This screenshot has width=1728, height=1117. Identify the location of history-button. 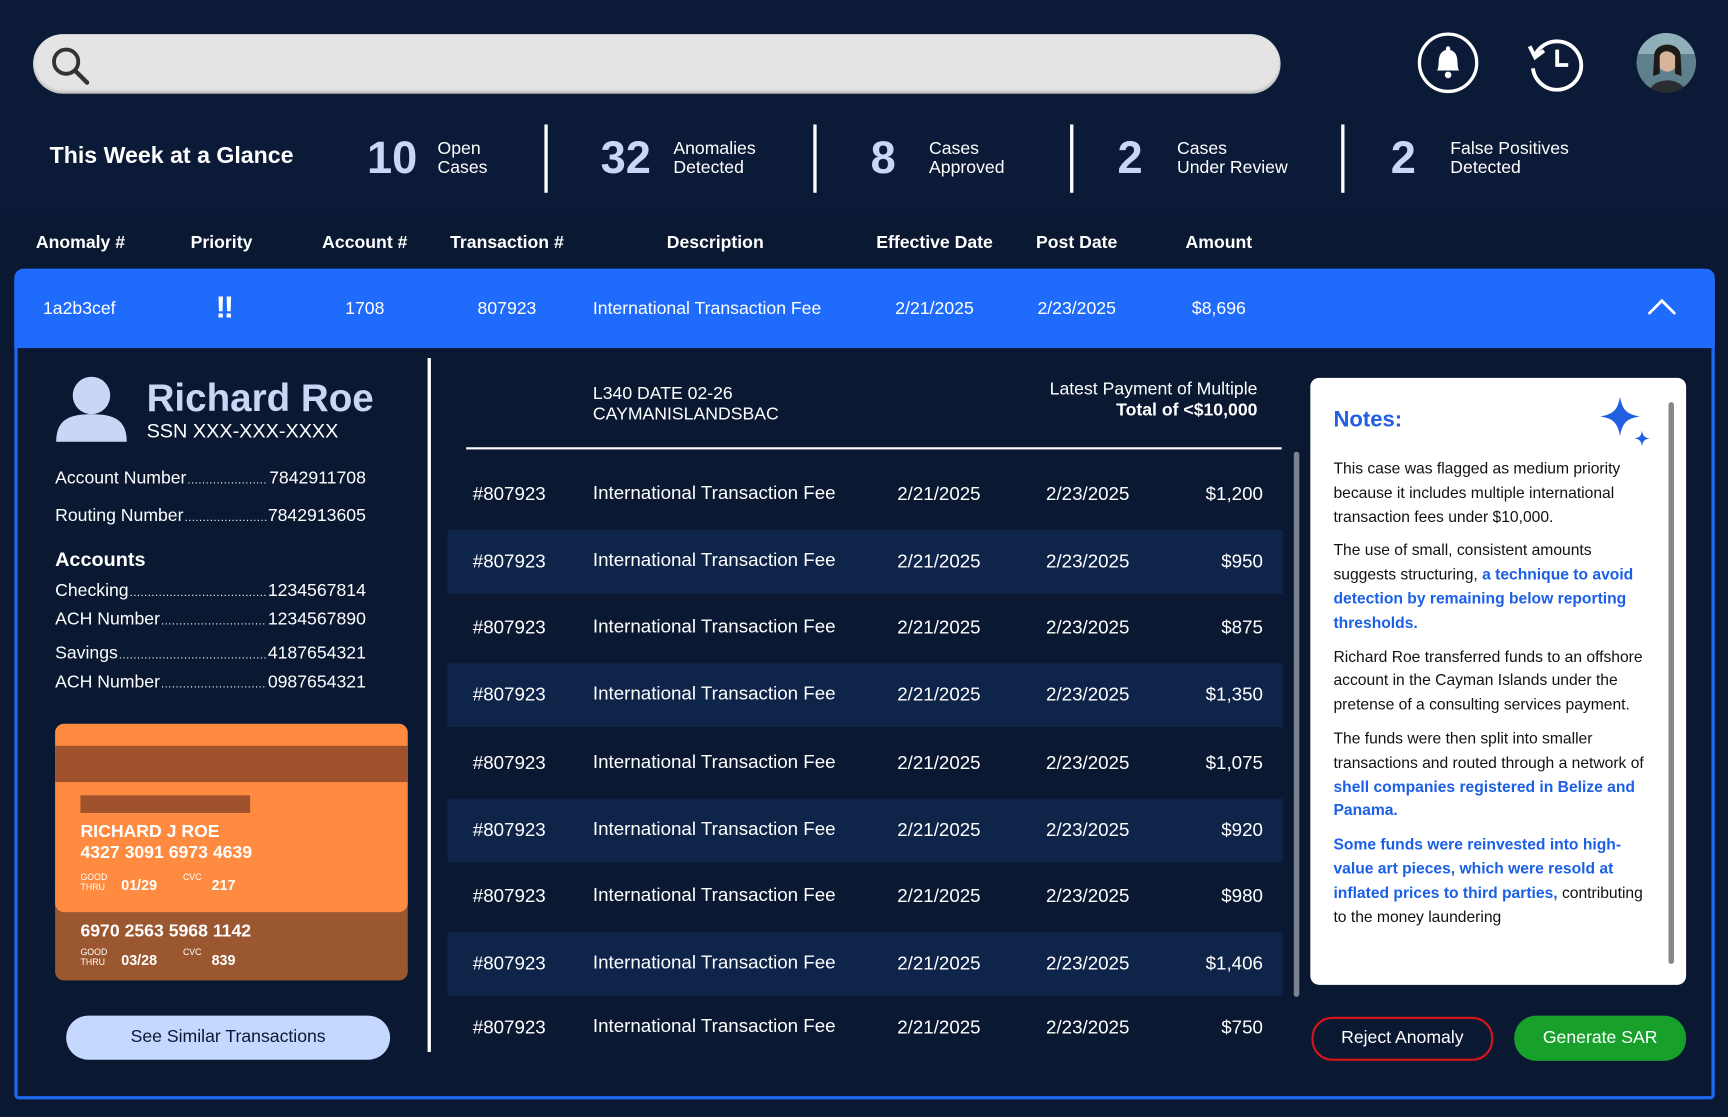
(1557, 64).